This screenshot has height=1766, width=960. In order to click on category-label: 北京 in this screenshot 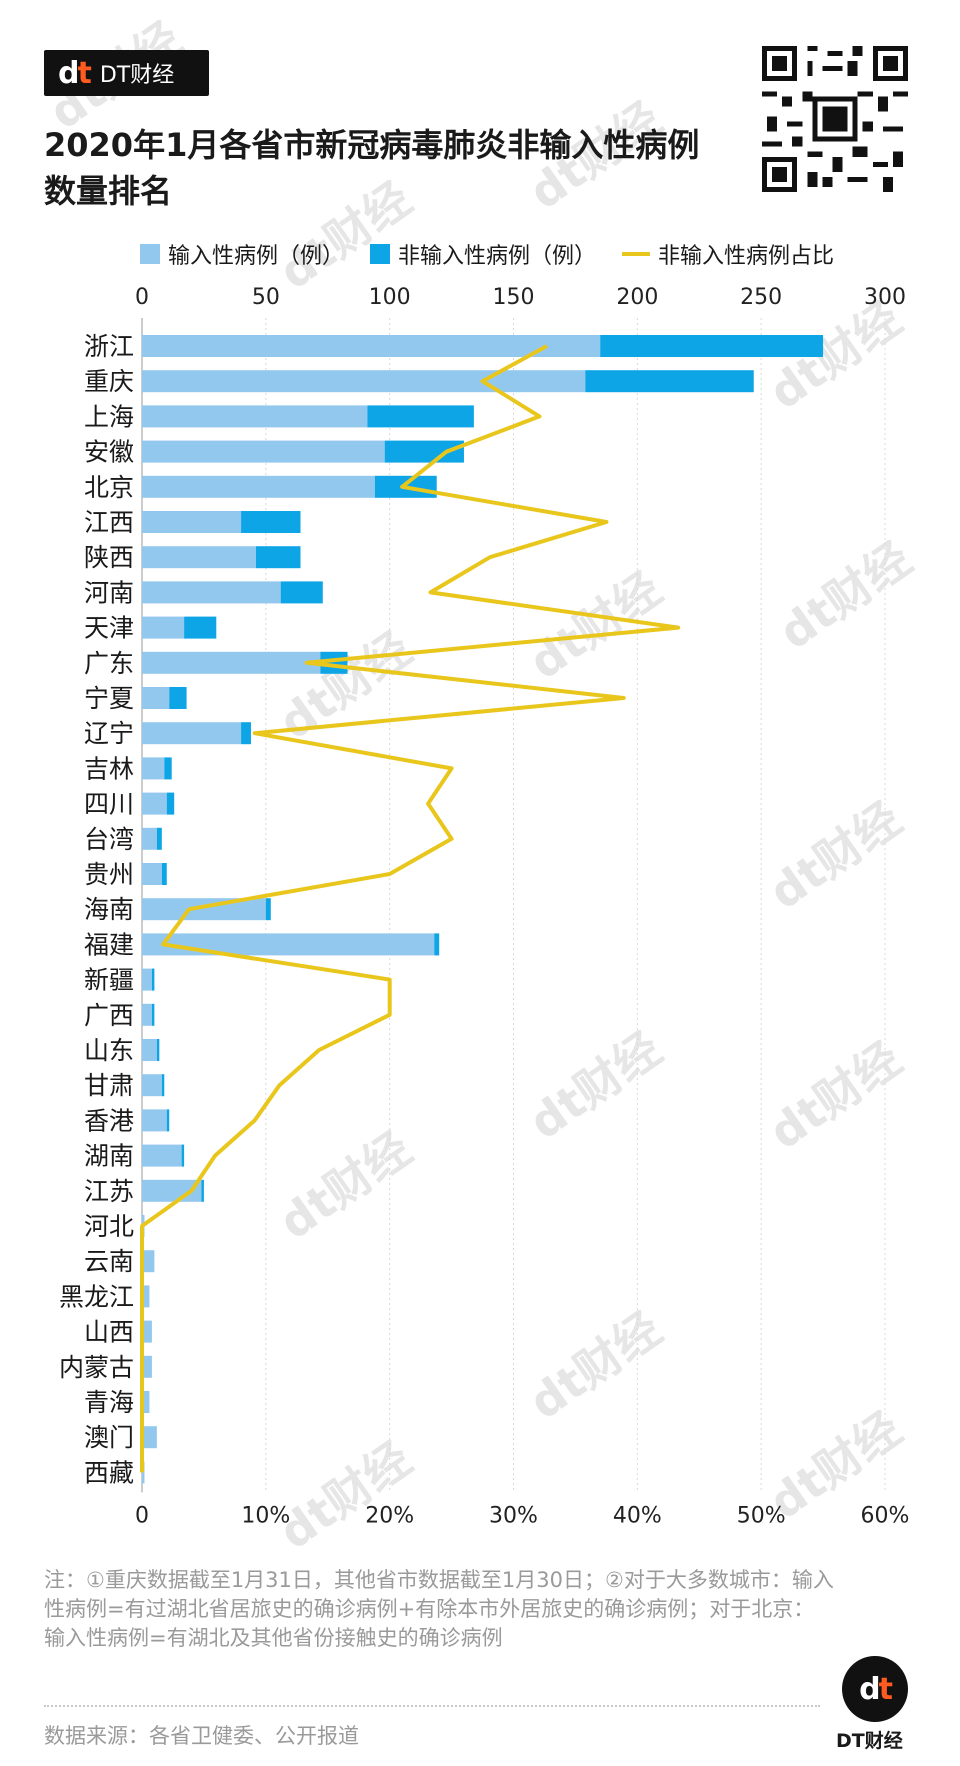, I will do `click(109, 487)`.